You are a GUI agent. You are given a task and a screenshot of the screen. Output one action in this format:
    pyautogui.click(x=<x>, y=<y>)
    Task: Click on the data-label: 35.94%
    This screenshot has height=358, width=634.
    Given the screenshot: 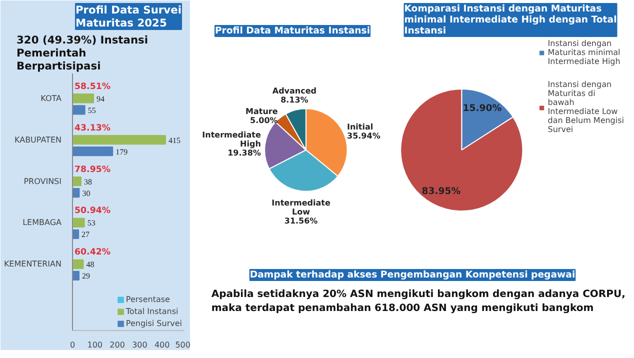 What is the action you would take?
    pyautogui.click(x=363, y=135)
    